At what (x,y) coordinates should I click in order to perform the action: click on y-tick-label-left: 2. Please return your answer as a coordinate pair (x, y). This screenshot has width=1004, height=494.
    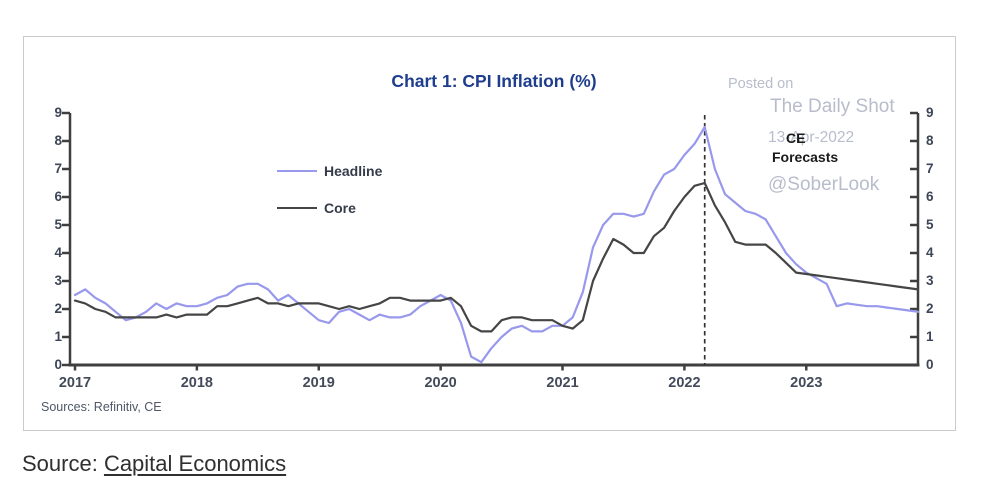
    Looking at the image, I should click on (58, 308).